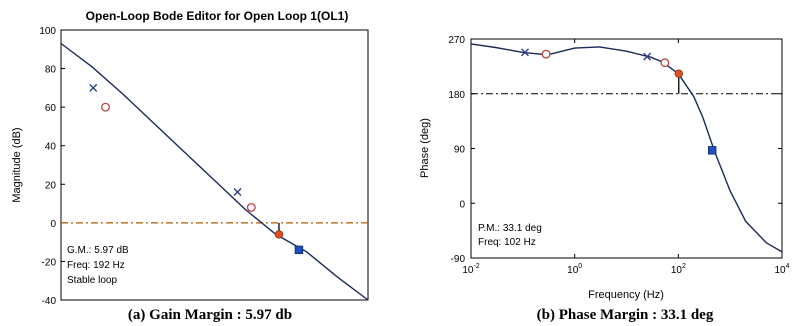 This screenshot has height=326, width=794. Describe the element at coordinates (51, 70) in the screenshot. I see `y-tick-label: 80` at that location.